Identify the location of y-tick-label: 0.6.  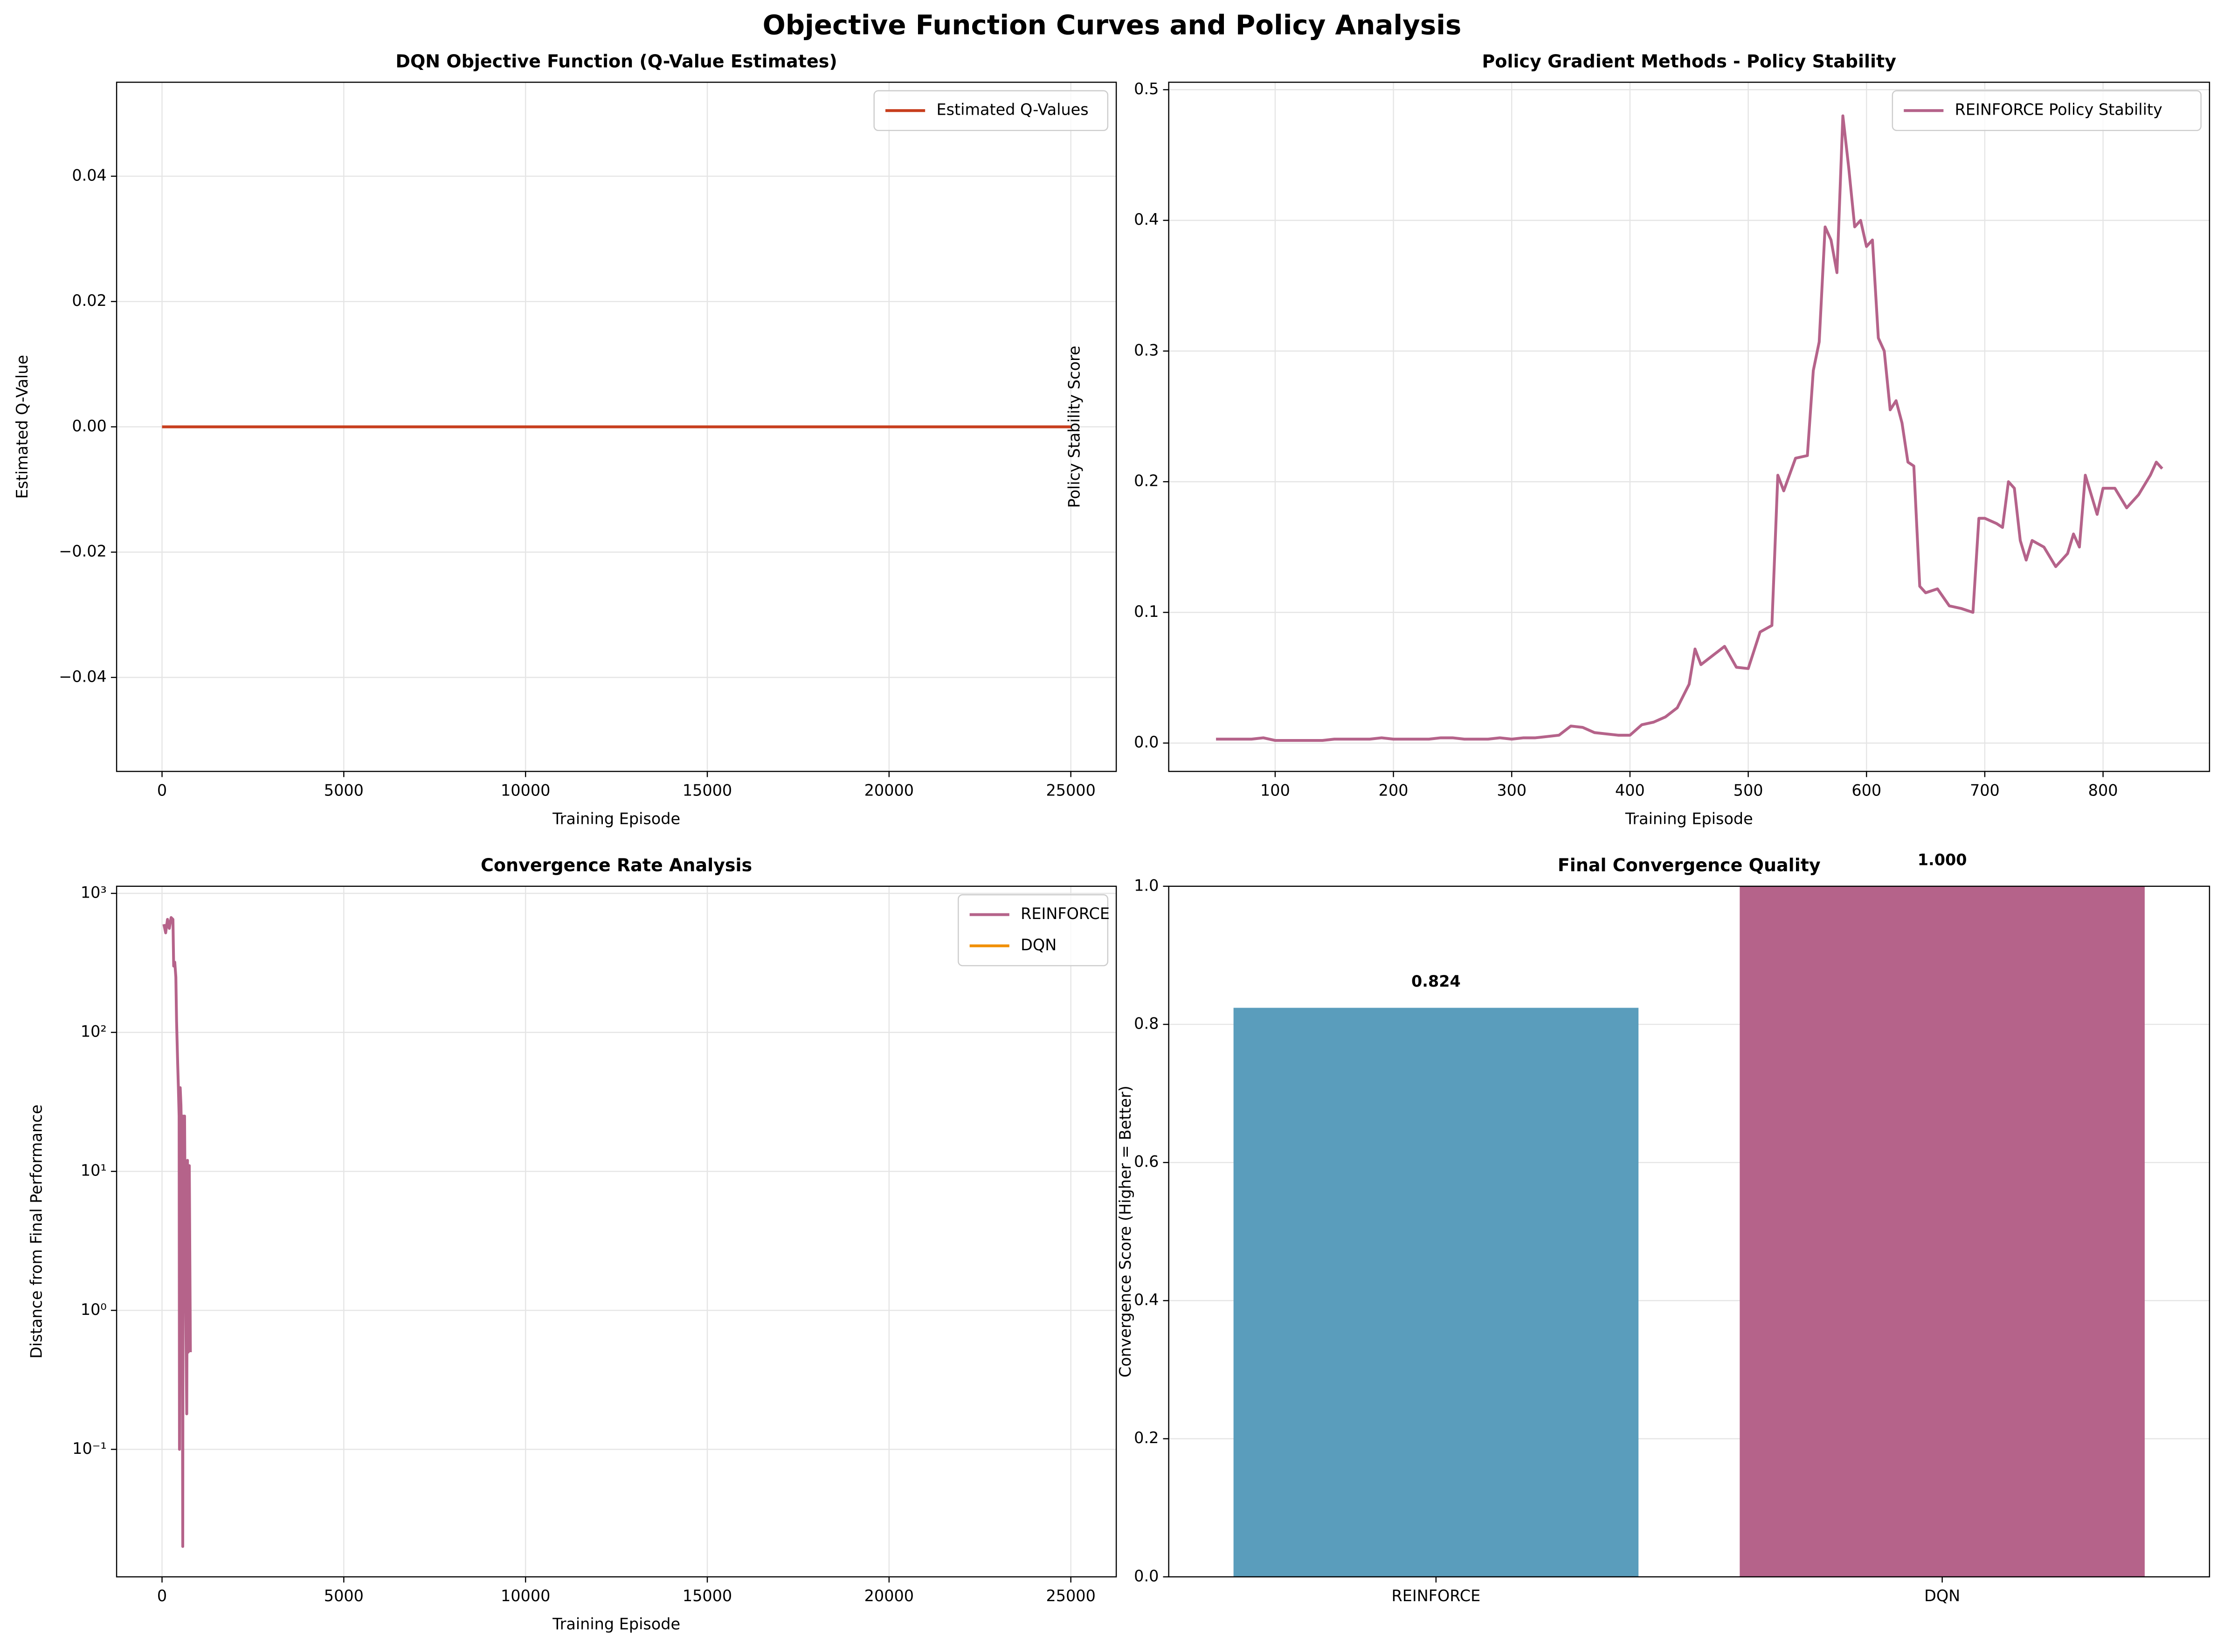
(1146, 1162).